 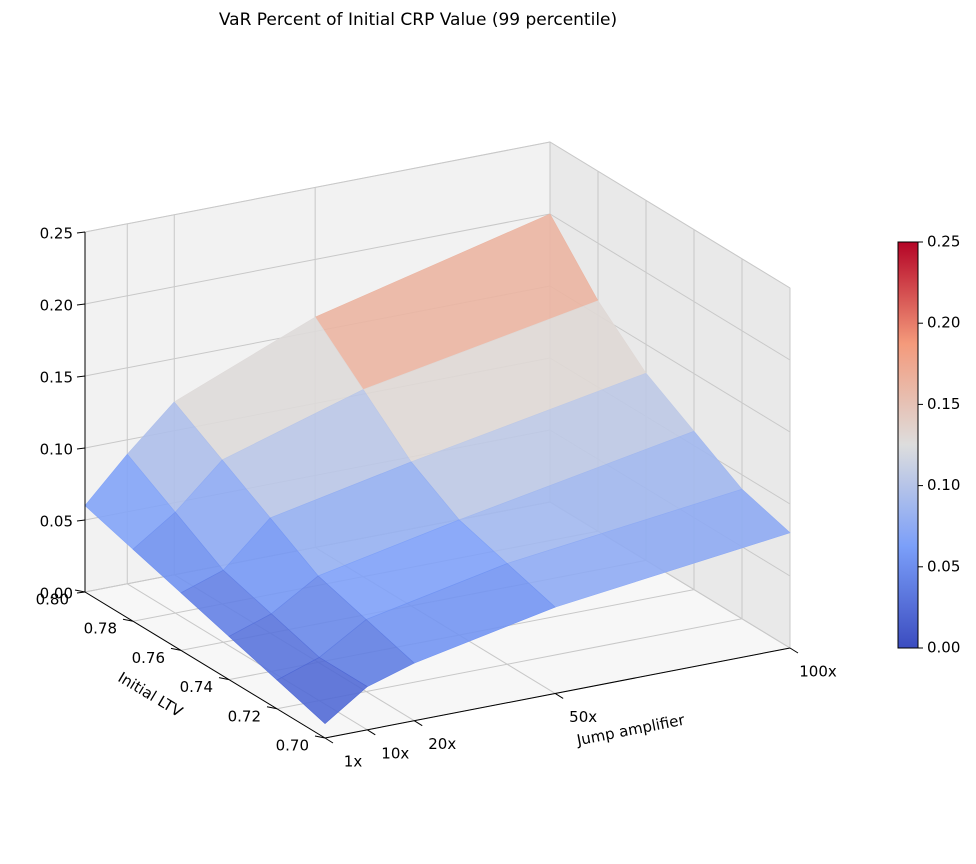 What do you see at coordinates (100, 629) in the screenshot?
I see `y-tick-label: 0.78` at bounding box center [100, 629].